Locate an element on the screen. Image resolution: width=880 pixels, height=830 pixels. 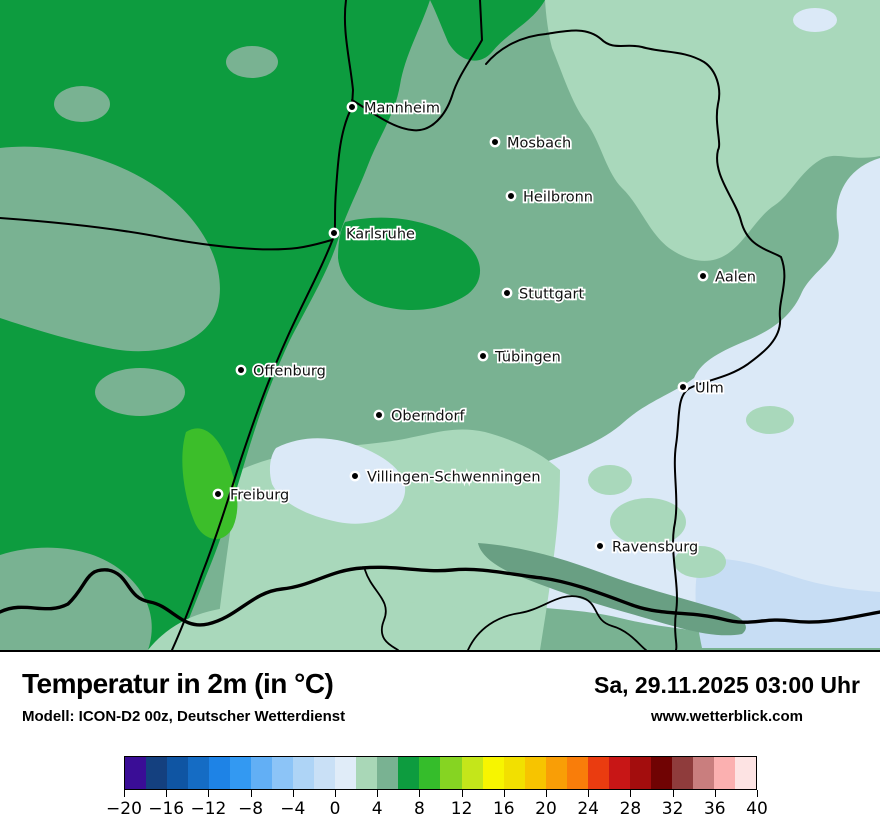
city-marker-mosbach: Mosbach is located at coordinates (531, 143).